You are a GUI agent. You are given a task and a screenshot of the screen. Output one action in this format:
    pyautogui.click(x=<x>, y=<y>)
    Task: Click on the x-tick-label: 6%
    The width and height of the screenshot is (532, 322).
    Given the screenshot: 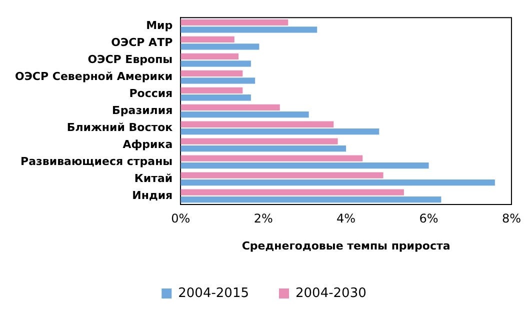 What is the action you would take?
    pyautogui.click(x=428, y=219)
    